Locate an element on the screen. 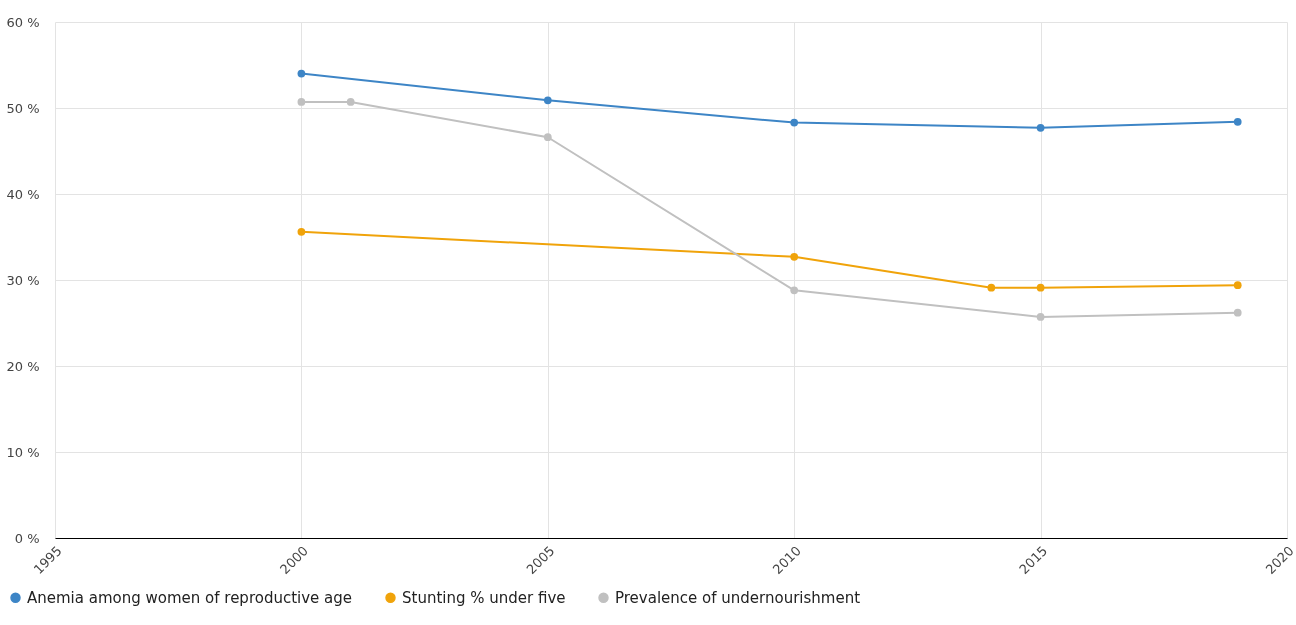 Image resolution: width=1296 pixels, height=625 pixels. legend-label: Prevalence of undernourishment is located at coordinates (738, 597).